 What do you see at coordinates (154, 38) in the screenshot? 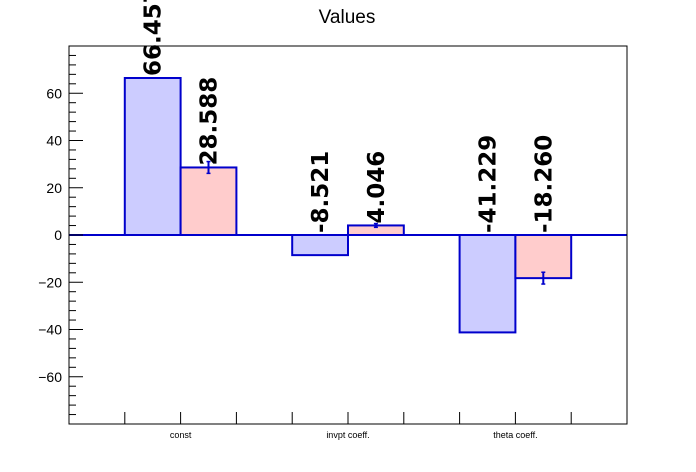
I see `data-label-series1-1: 66.457` at bounding box center [154, 38].